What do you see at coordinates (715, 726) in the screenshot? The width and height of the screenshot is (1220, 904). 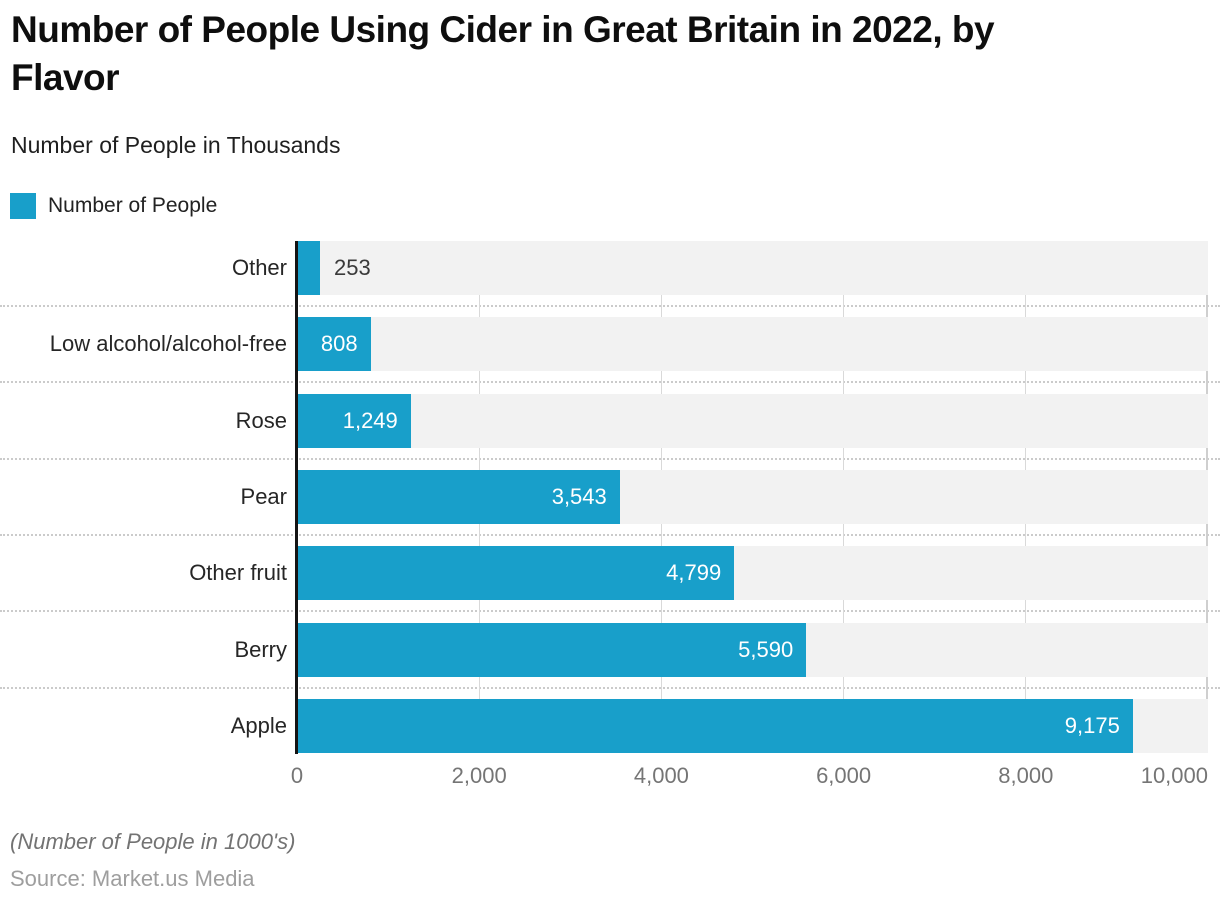 I see `bar-apple` at bounding box center [715, 726].